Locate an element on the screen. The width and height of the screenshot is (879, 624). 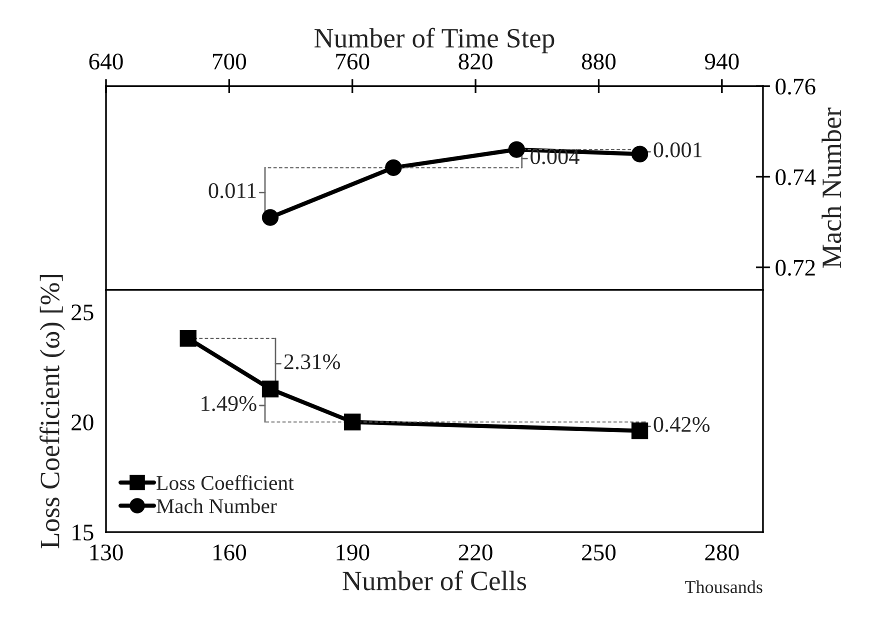
y-tick-label: 0.76 is located at coordinates (796, 86).